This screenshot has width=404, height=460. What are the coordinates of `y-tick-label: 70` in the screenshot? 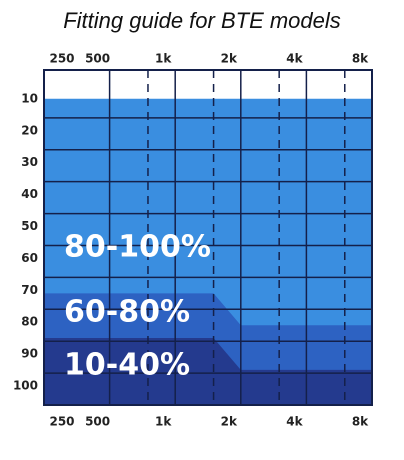 It's located at (29, 290).